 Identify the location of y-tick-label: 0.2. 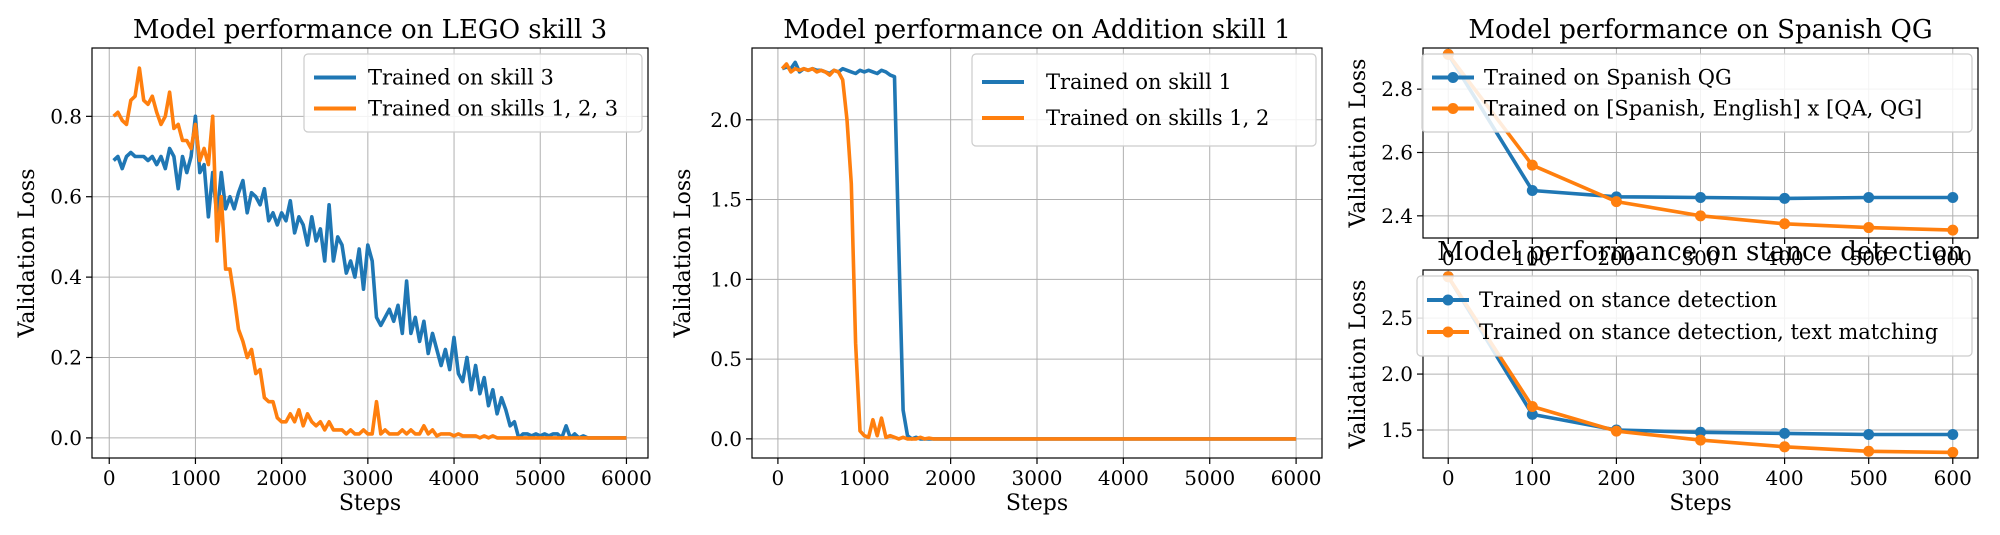
(66, 358).